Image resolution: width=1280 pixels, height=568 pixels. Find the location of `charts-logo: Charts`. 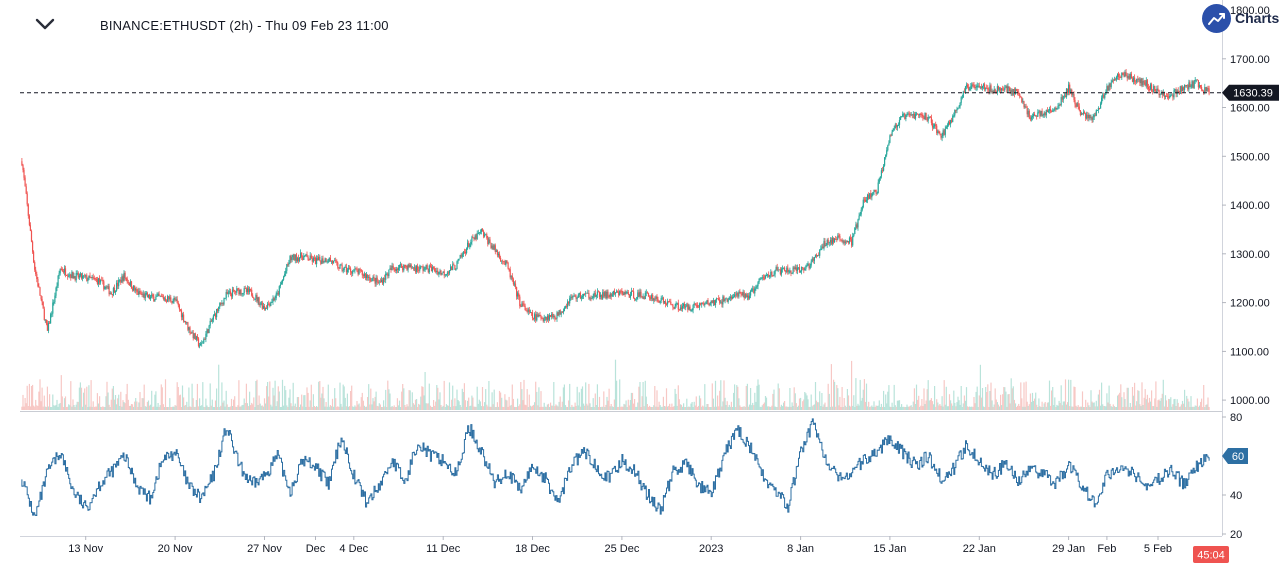

charts-logo: Charts is located at coordinates (1241, 19).